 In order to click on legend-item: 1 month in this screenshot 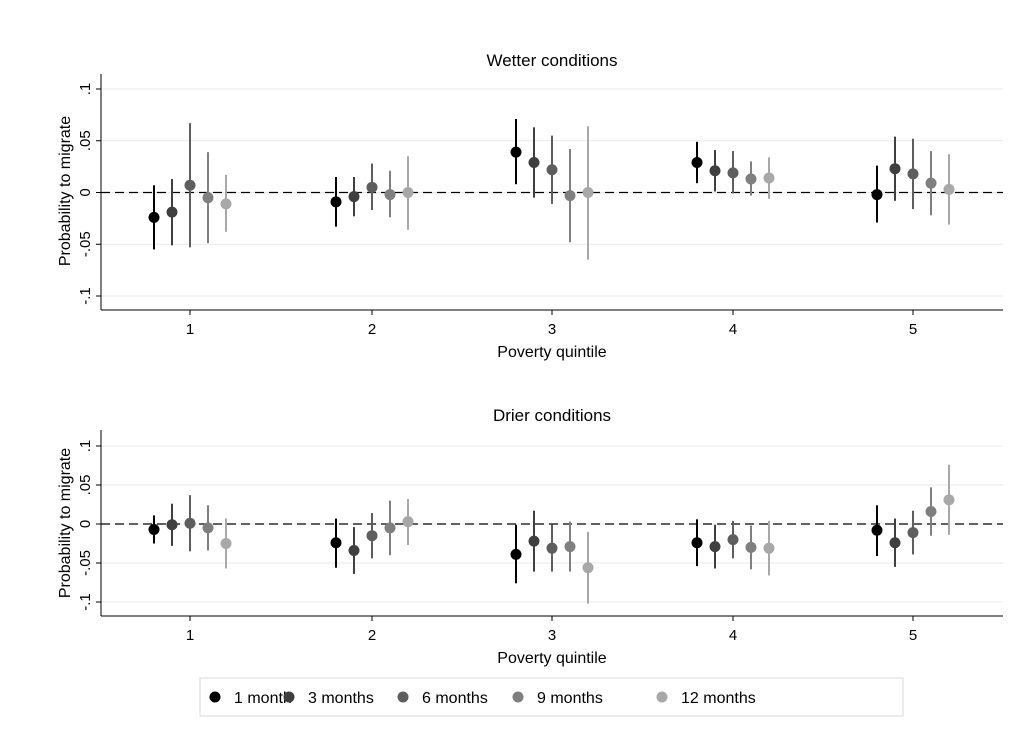, I will do `click(250, 698)`.